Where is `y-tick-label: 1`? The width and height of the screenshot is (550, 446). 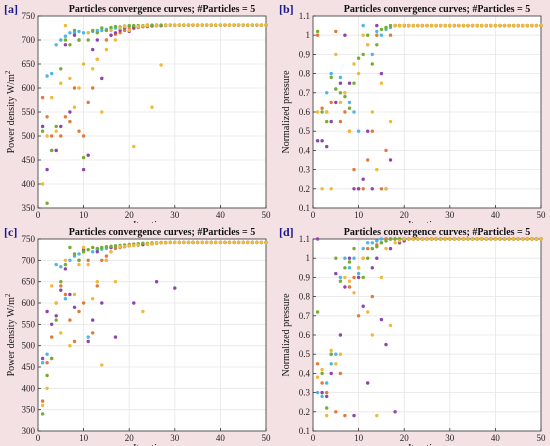 y-tick-label: 1 is located at coordinates (308, 35).